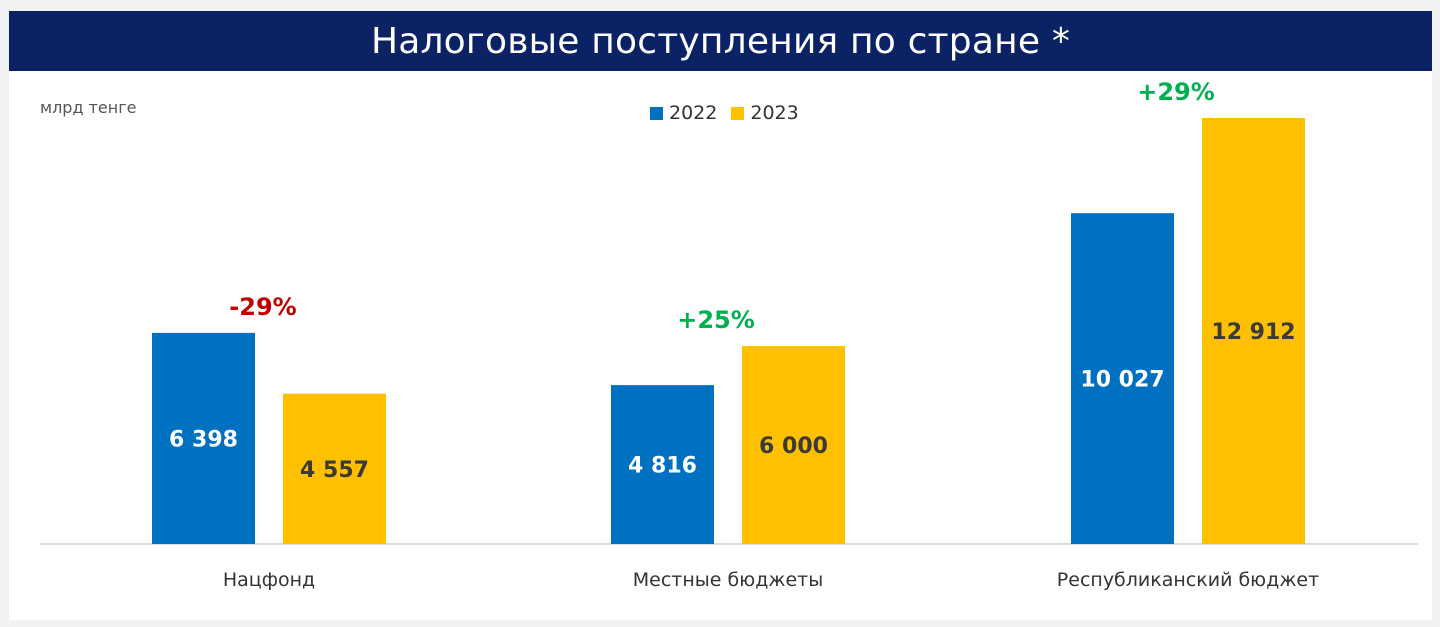  What do you see at coordinates (1188, 580) in the screenshot?
I see `category-label-2: Республиканский бюджет` at bounding box center [1188, 580].